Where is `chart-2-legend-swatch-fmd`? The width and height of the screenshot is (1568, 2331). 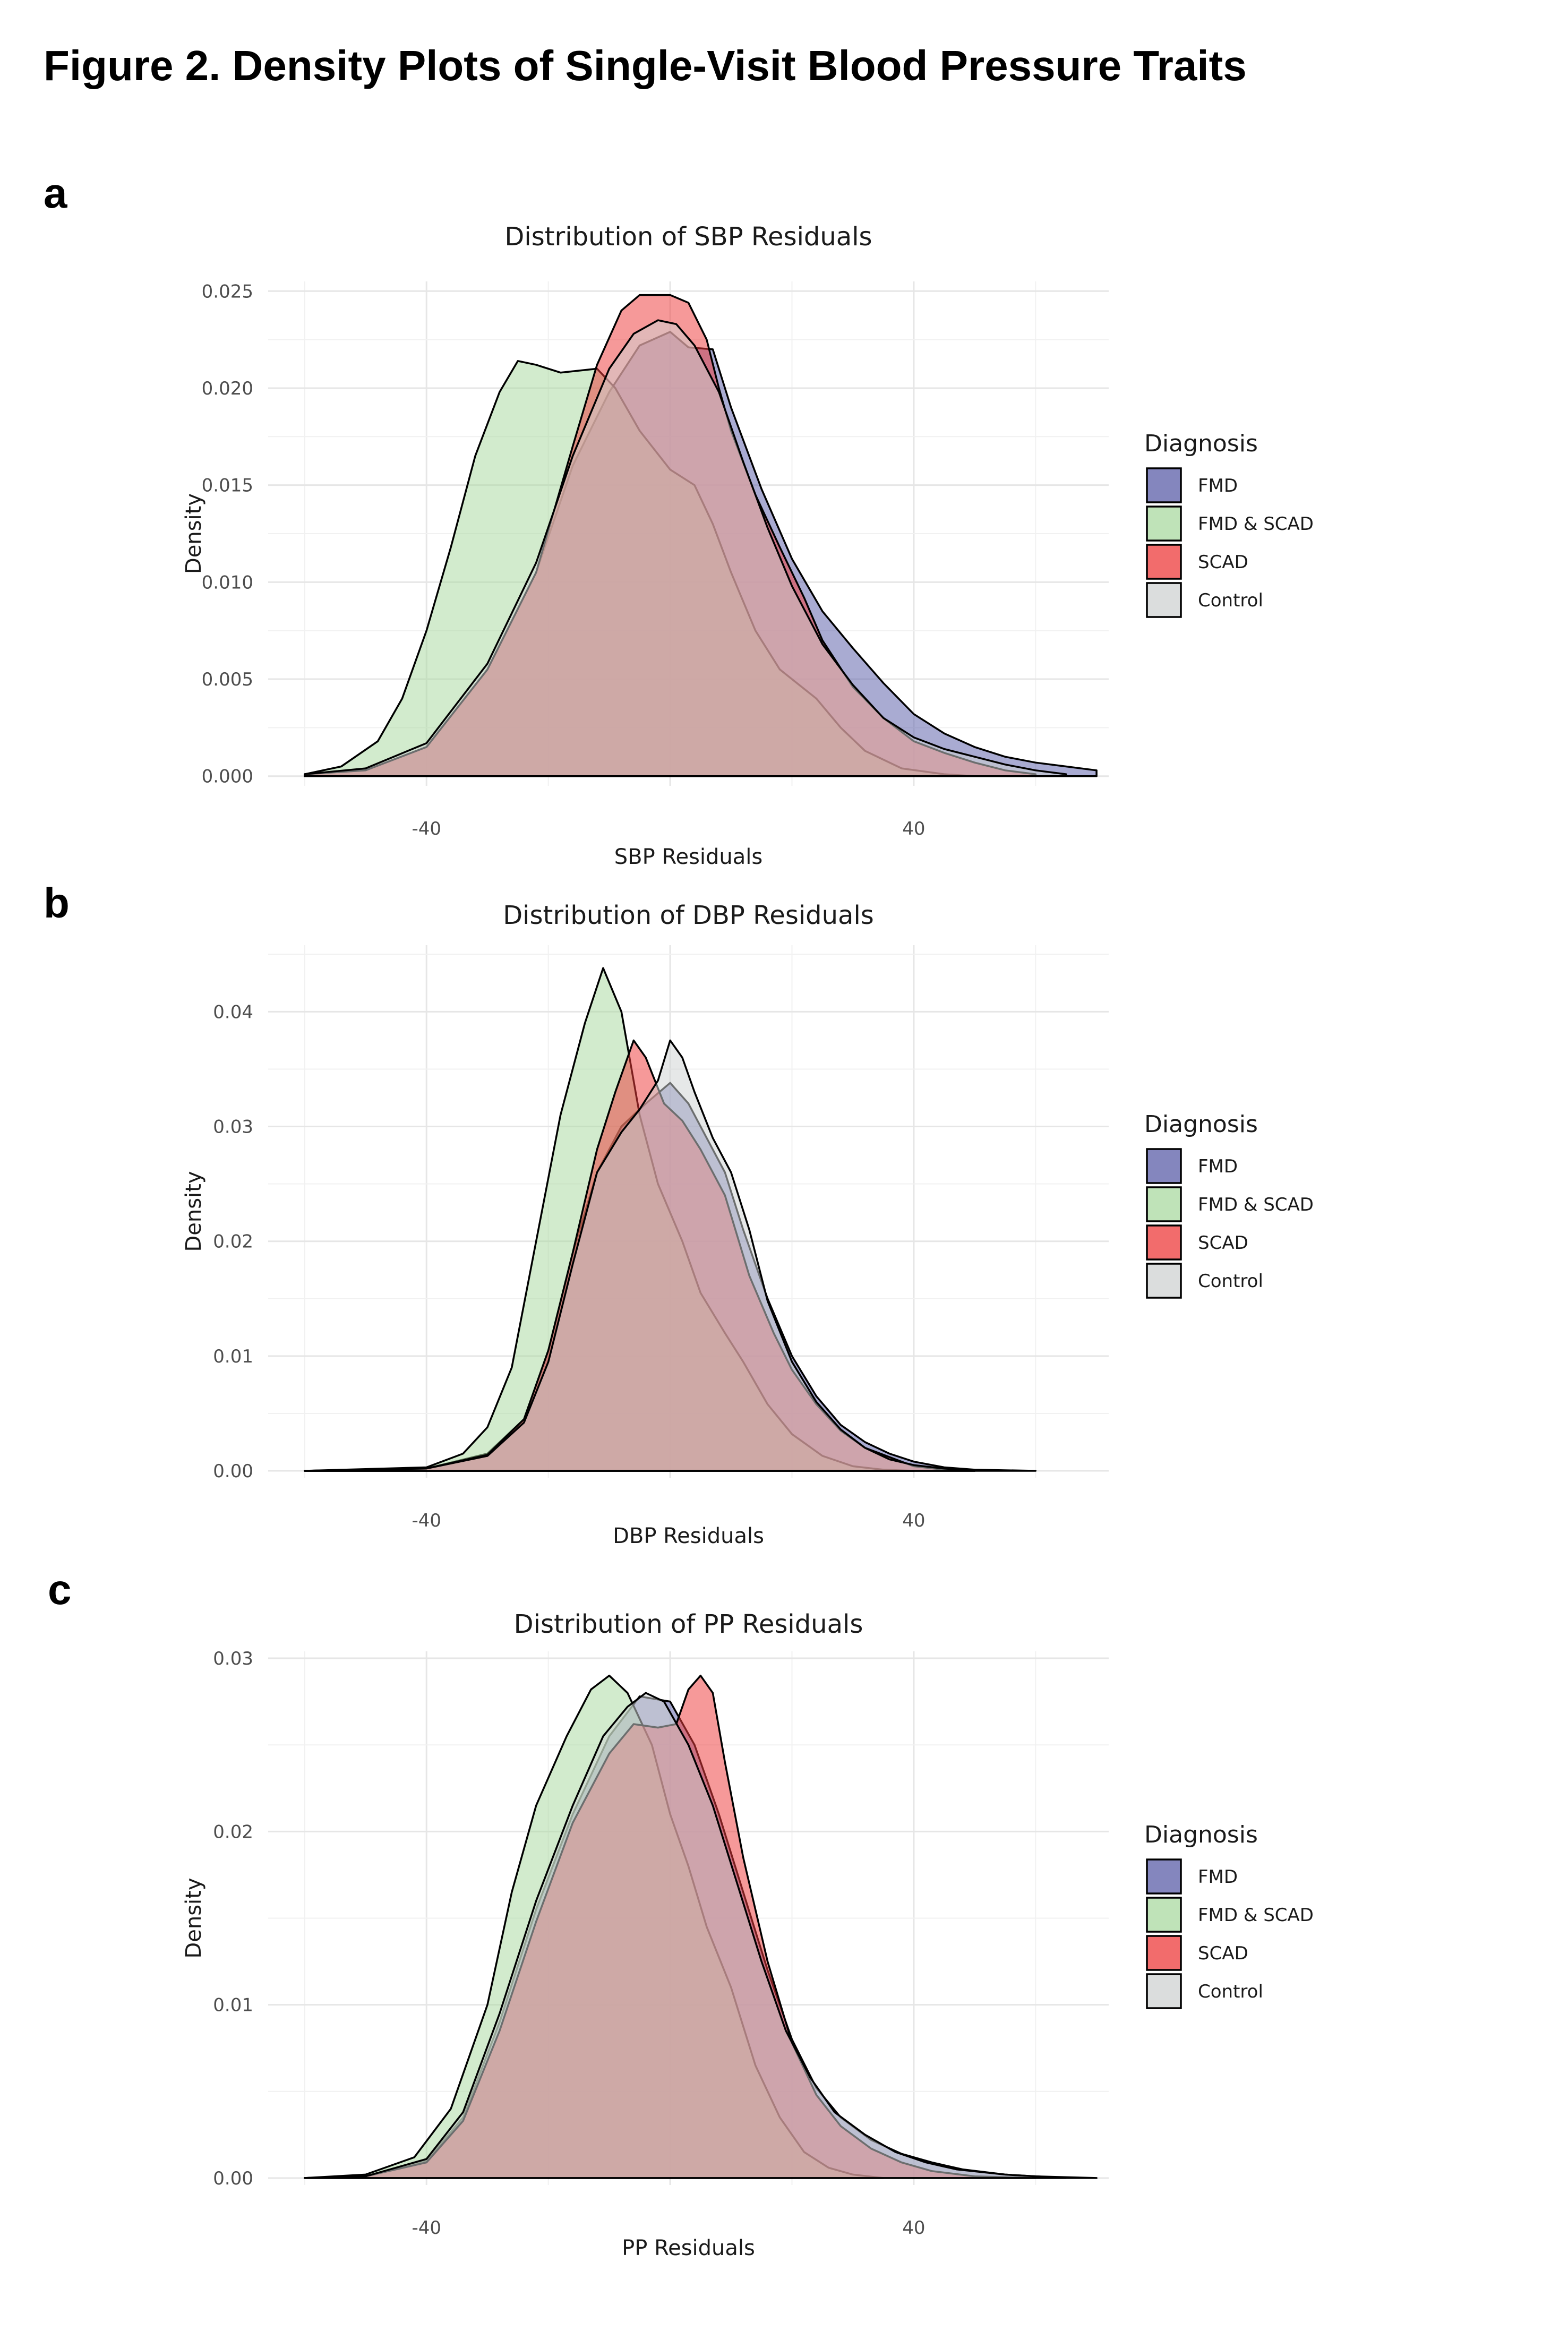 chart-2-legend-swatch-fmd is located at coordinates (1164, 1166).